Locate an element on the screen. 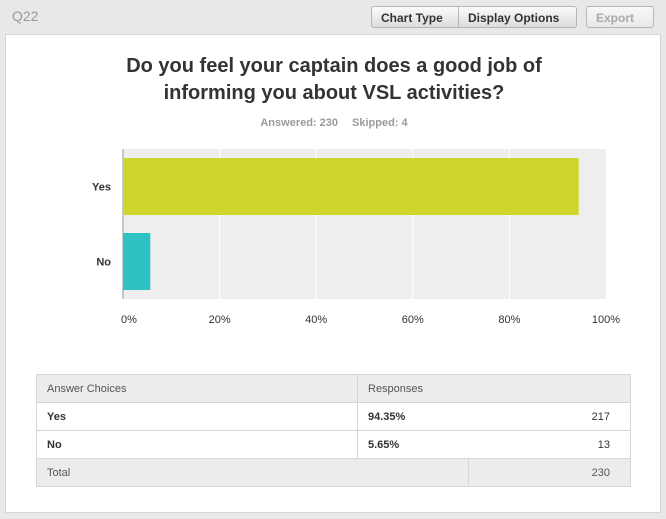  export-button: Export is located at coordinates (620, 25).